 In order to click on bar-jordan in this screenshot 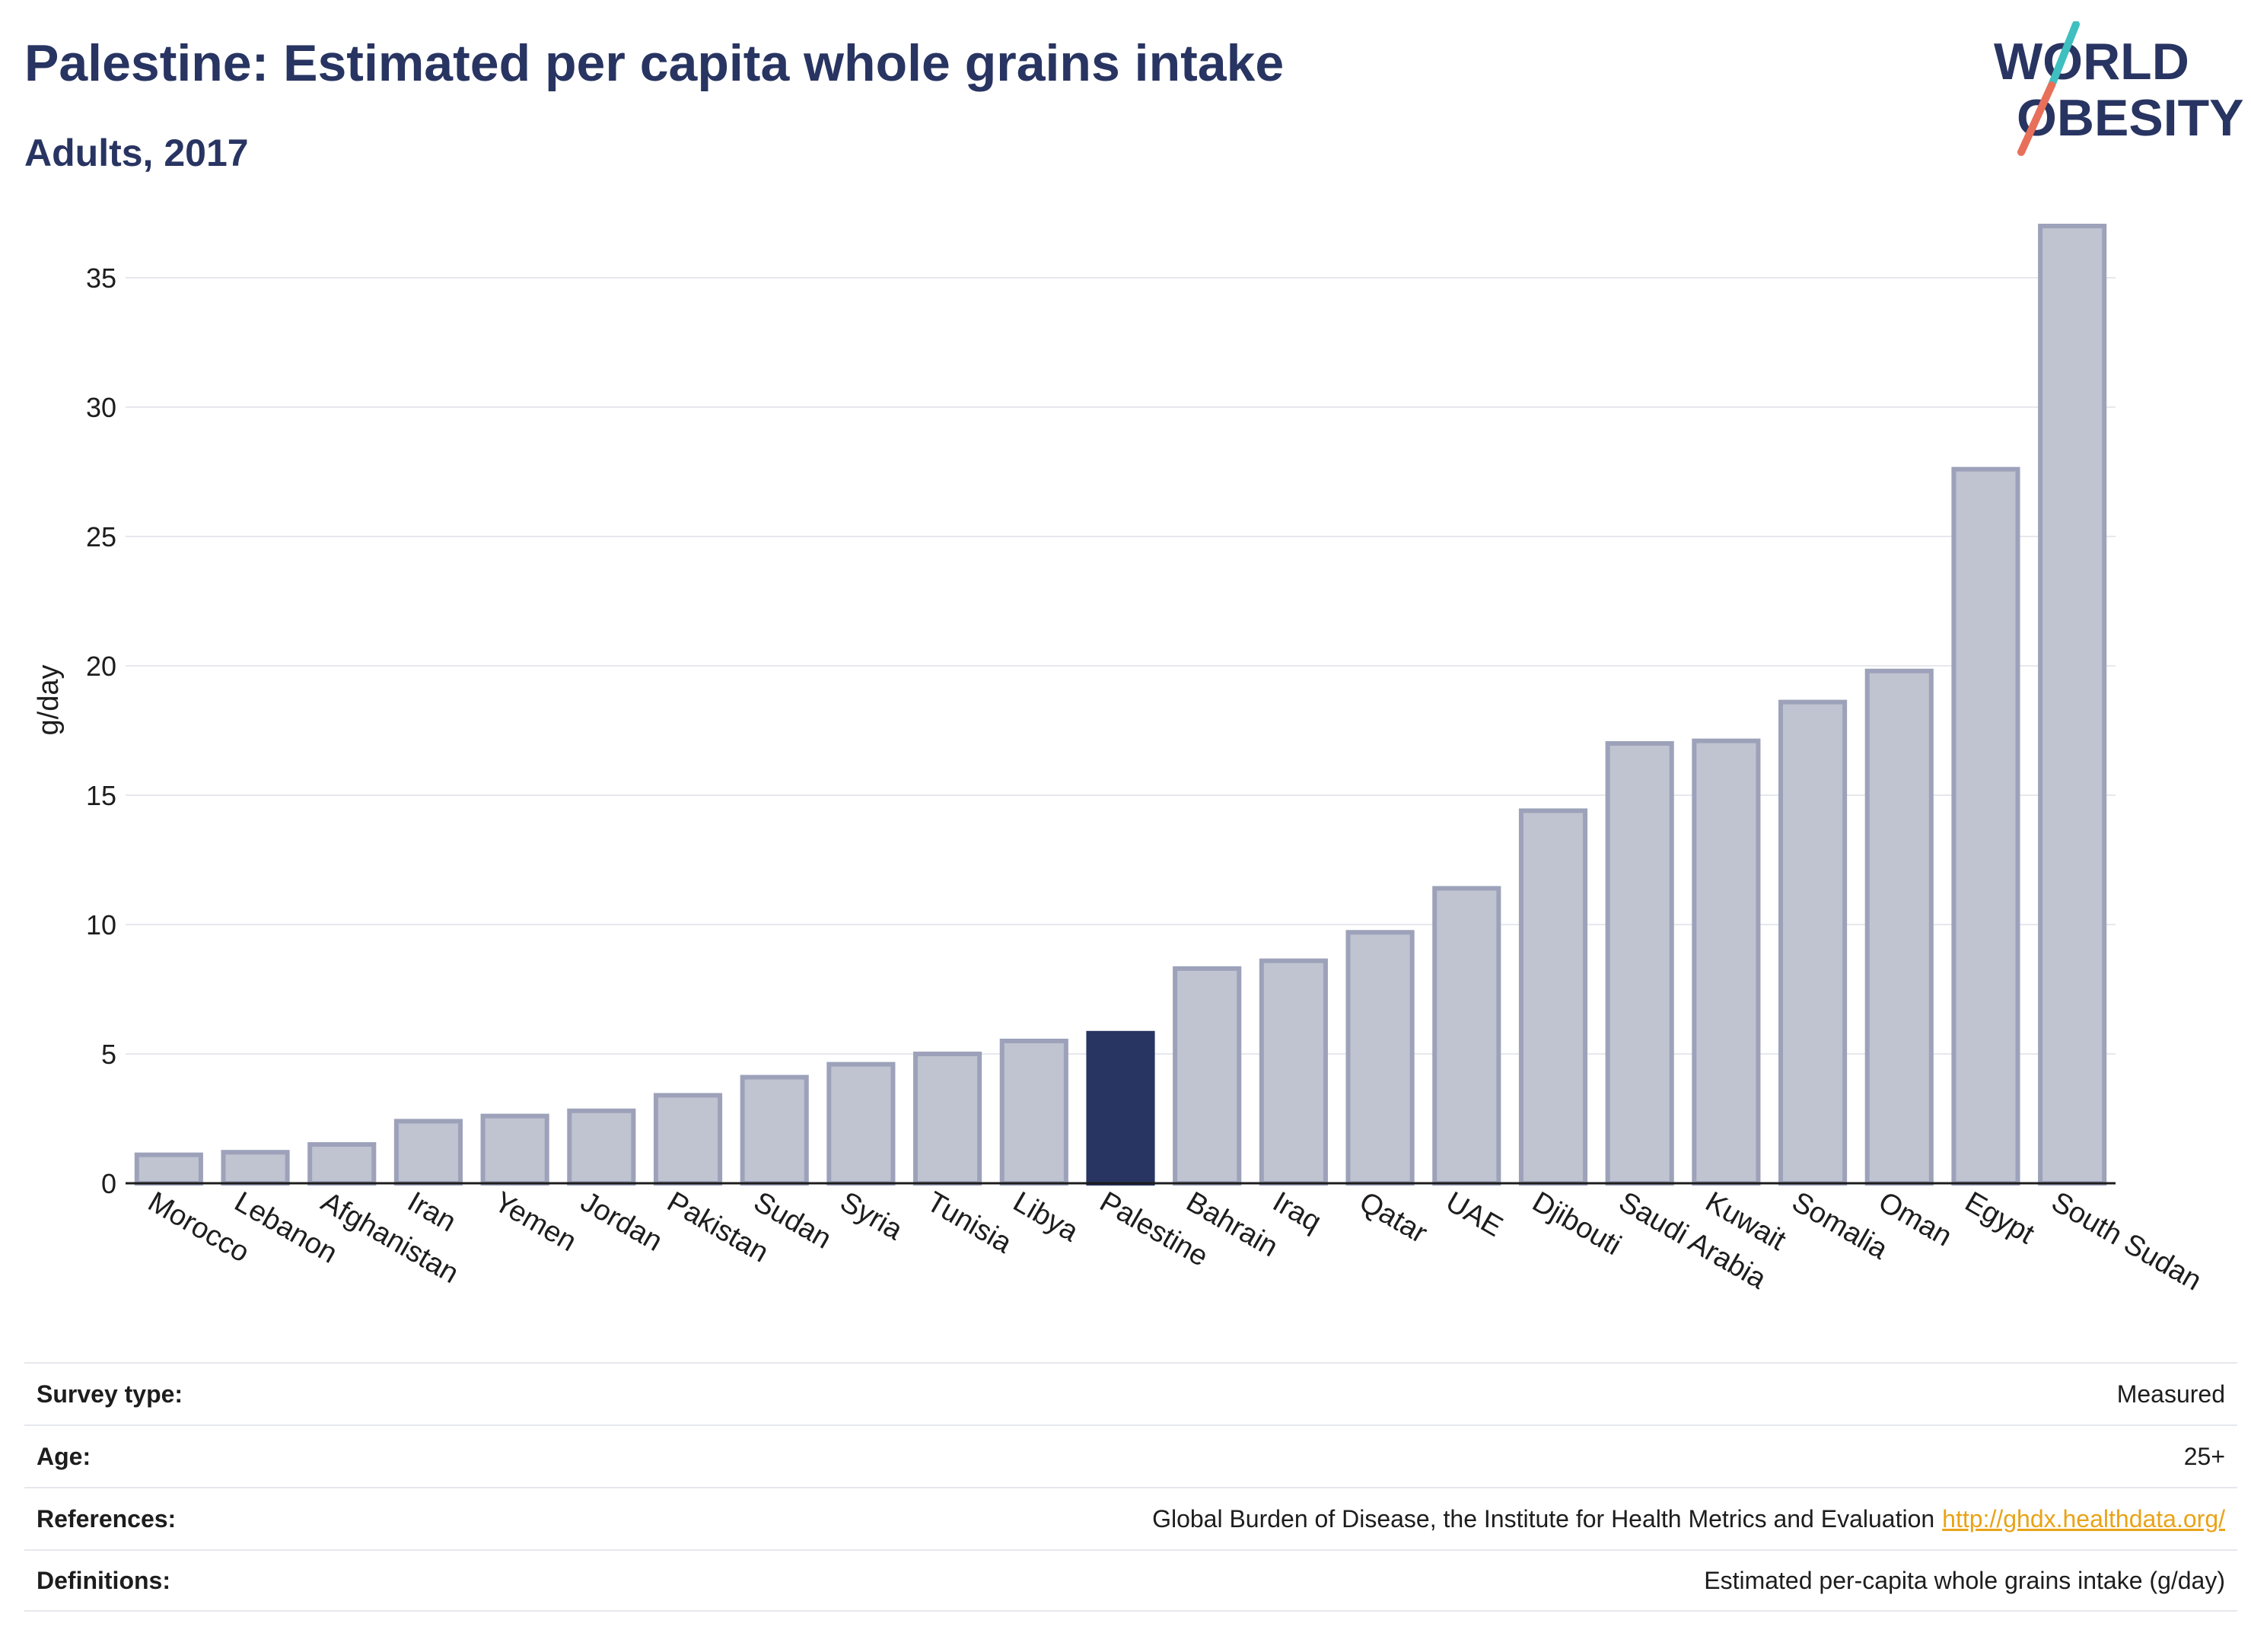, I will do `click(601, 1147)`.